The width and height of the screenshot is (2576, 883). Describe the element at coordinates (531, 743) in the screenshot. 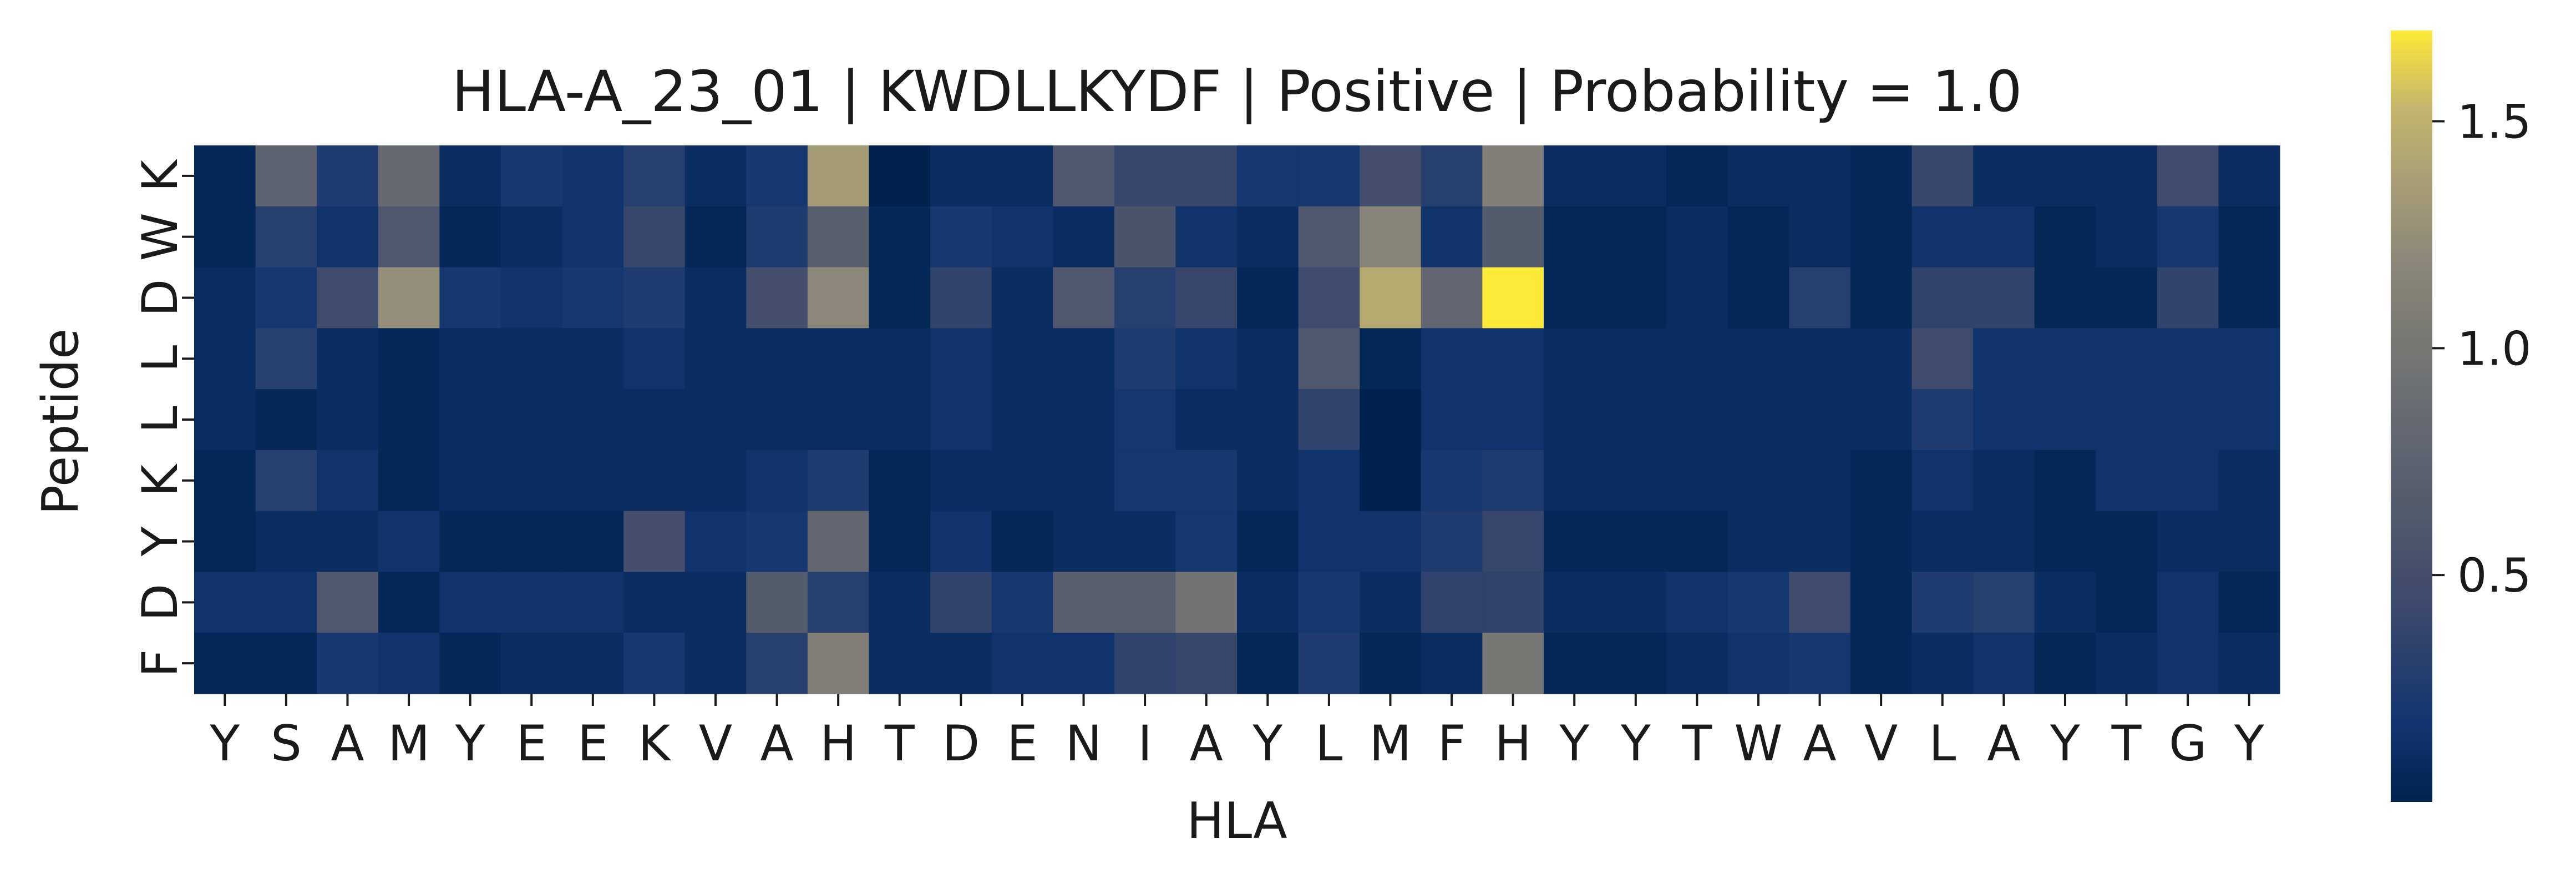

I see `x-tick-label: E` at that location.